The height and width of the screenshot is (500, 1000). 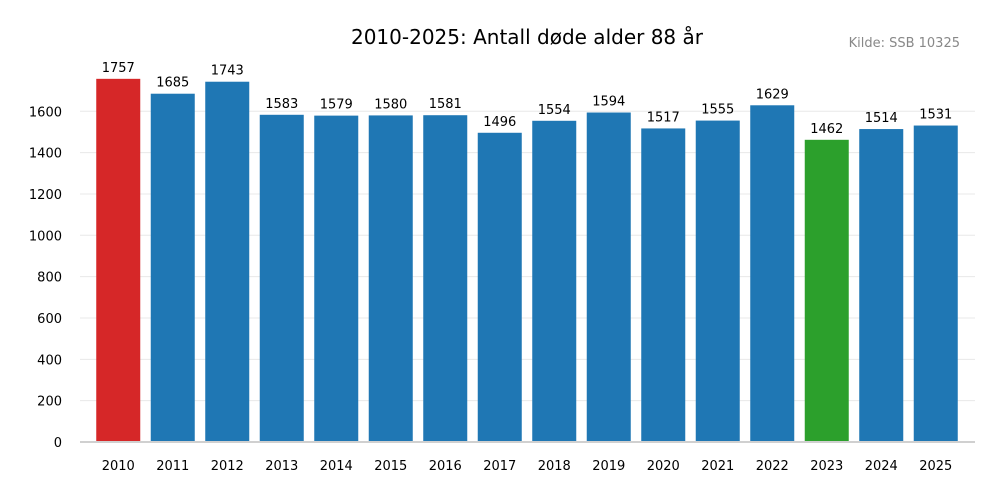 What do you see at coordinates (499, 466) in the screenshot?
I see `x-tick-label: 2017` at bounding box center [499, 466].